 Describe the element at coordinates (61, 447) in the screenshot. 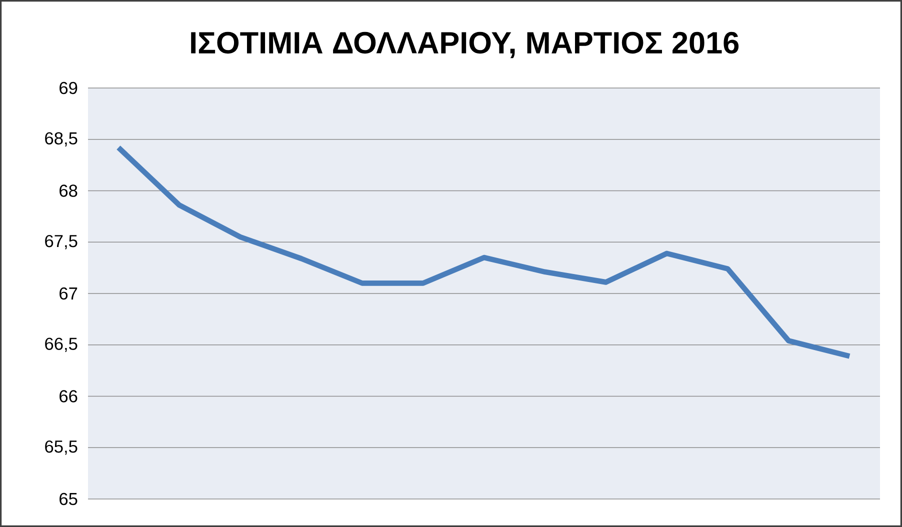

I see `y-tick-label: 65,5` at that location.